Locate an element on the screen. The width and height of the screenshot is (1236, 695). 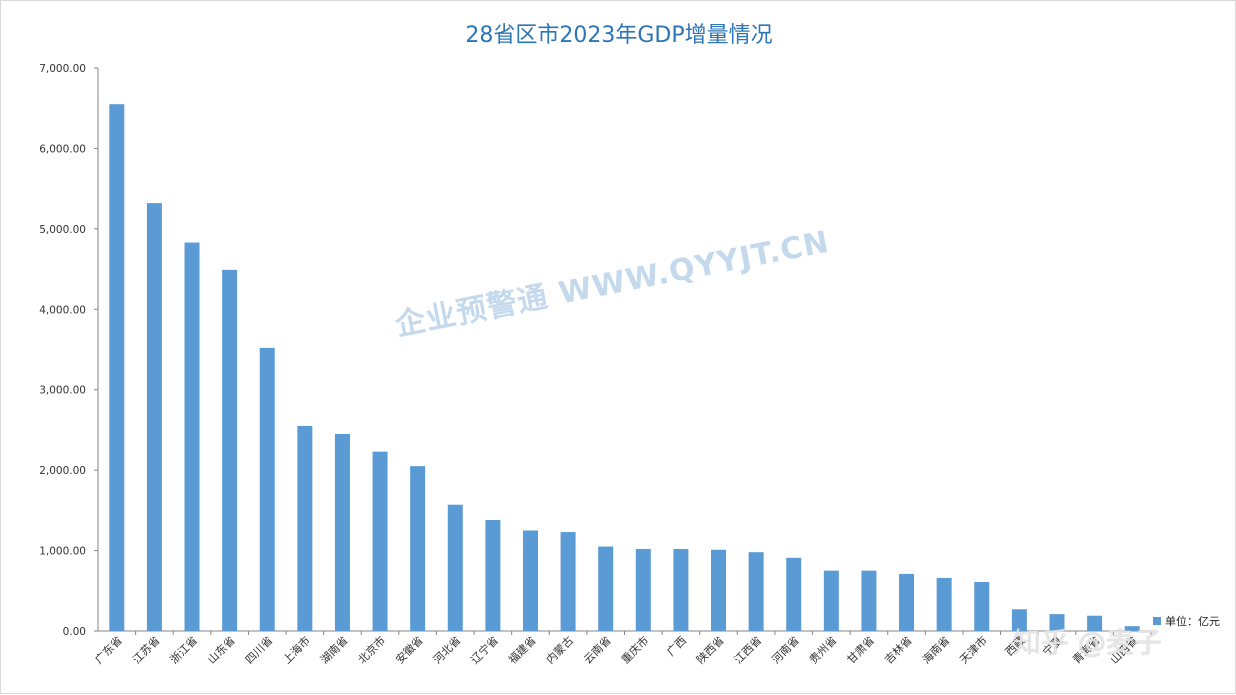
x-tick-label: 吉林省 is located at coordinates (897, 649).